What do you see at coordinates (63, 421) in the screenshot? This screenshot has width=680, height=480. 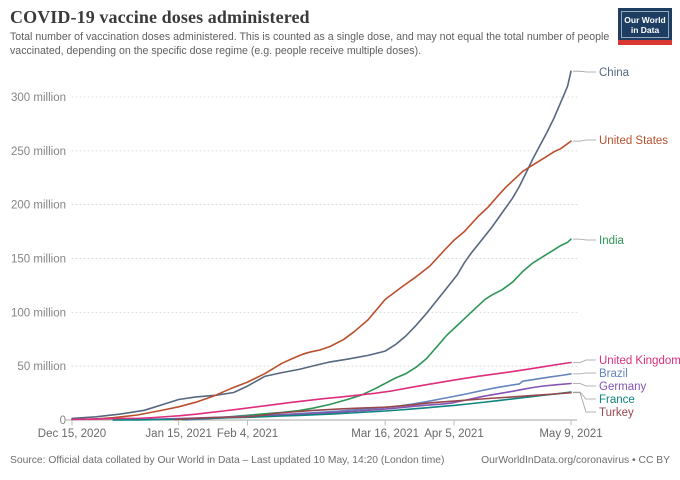 I see `y-axis-label-0: 0` at bounding box center [63, 421].